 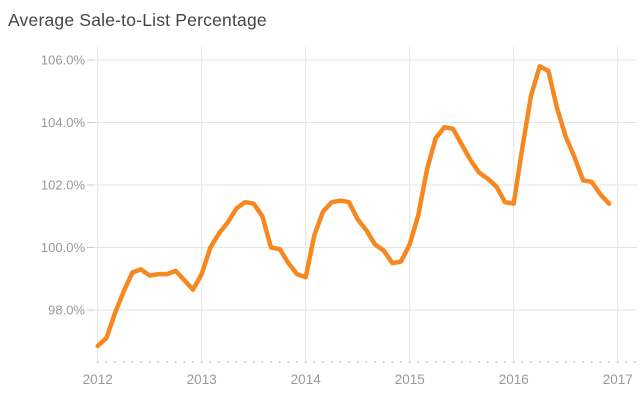 What do you see at coordinates (306, 379) in the screenshot?
I see `x-axis-label: 2014` at bounding box center [306, 379].